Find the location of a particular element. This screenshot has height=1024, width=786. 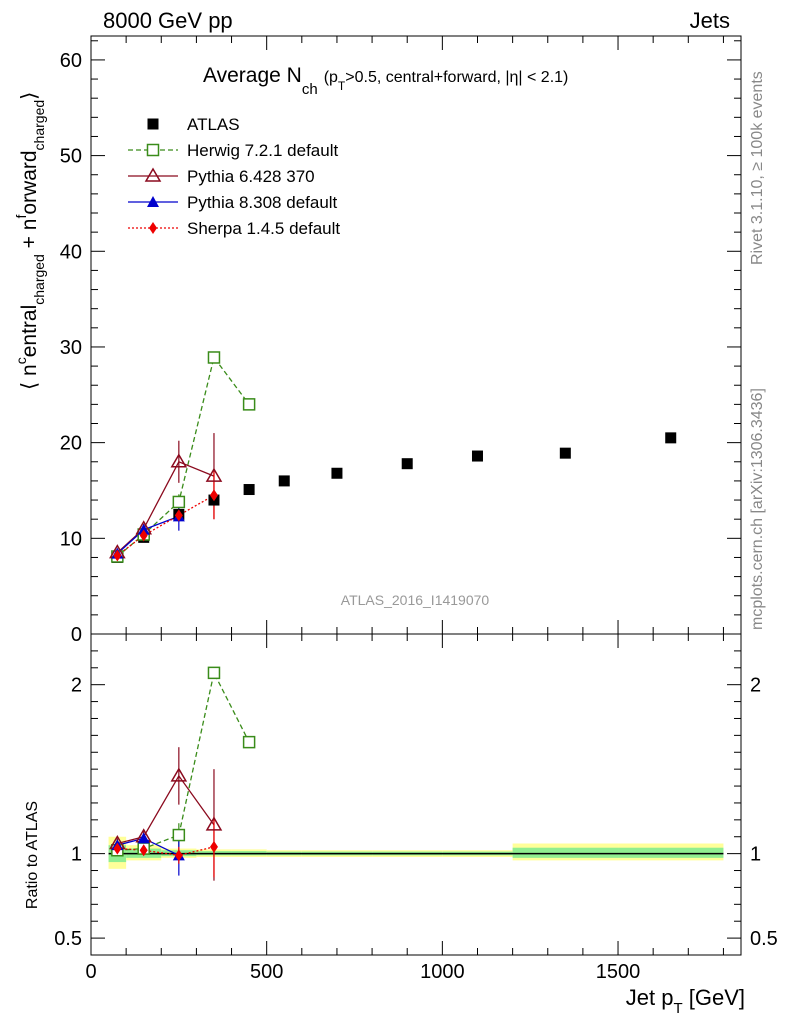

title-sub: ch is located at coordinates (310, 89).